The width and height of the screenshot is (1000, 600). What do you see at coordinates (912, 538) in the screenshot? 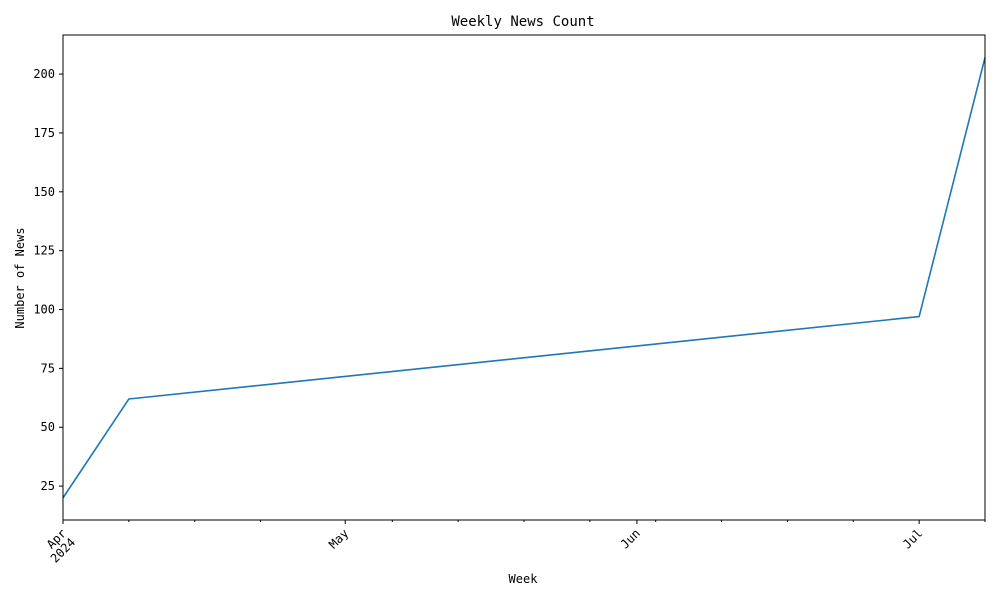
I see `x-tick-label: Jul` at bounding box center [912, 538].